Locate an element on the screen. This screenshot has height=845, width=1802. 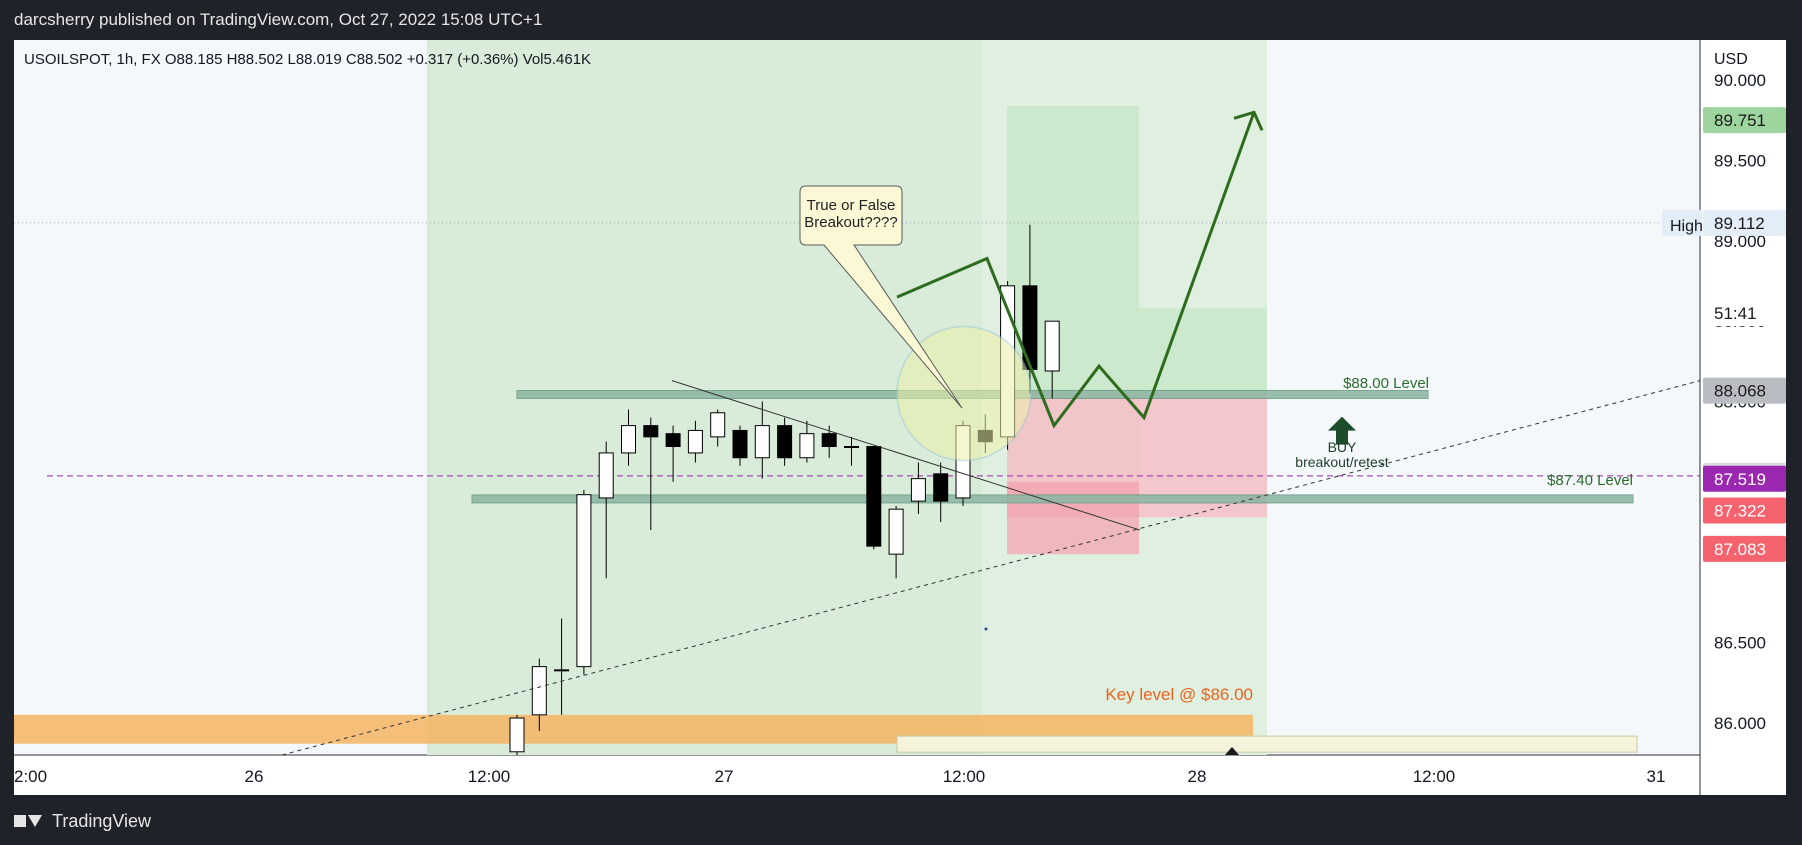
price-label: 89.112 is located at coordinates (1744, 222).